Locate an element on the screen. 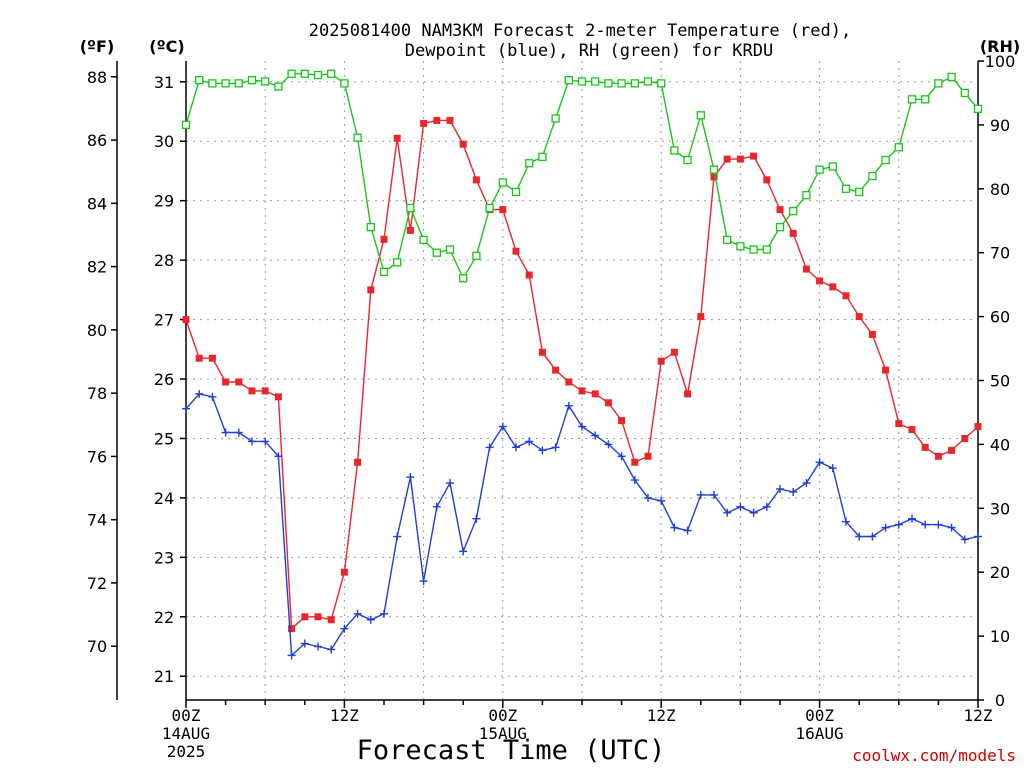 The width and height of the screenshot is (1024, 768). fahrenheit-tick-label-70: 70 is located at coordinates (97, 646).